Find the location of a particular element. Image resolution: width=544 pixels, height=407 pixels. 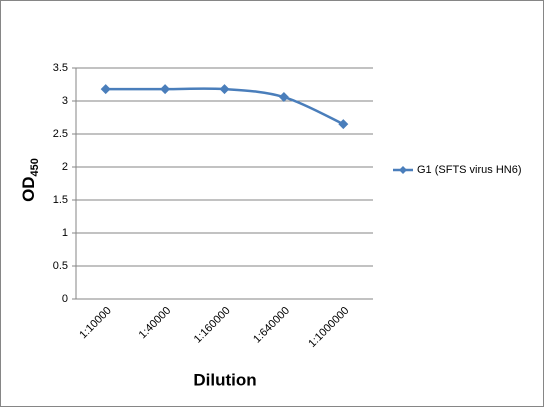

y-axis-label-main: OD is located at coordinates (28, 189).